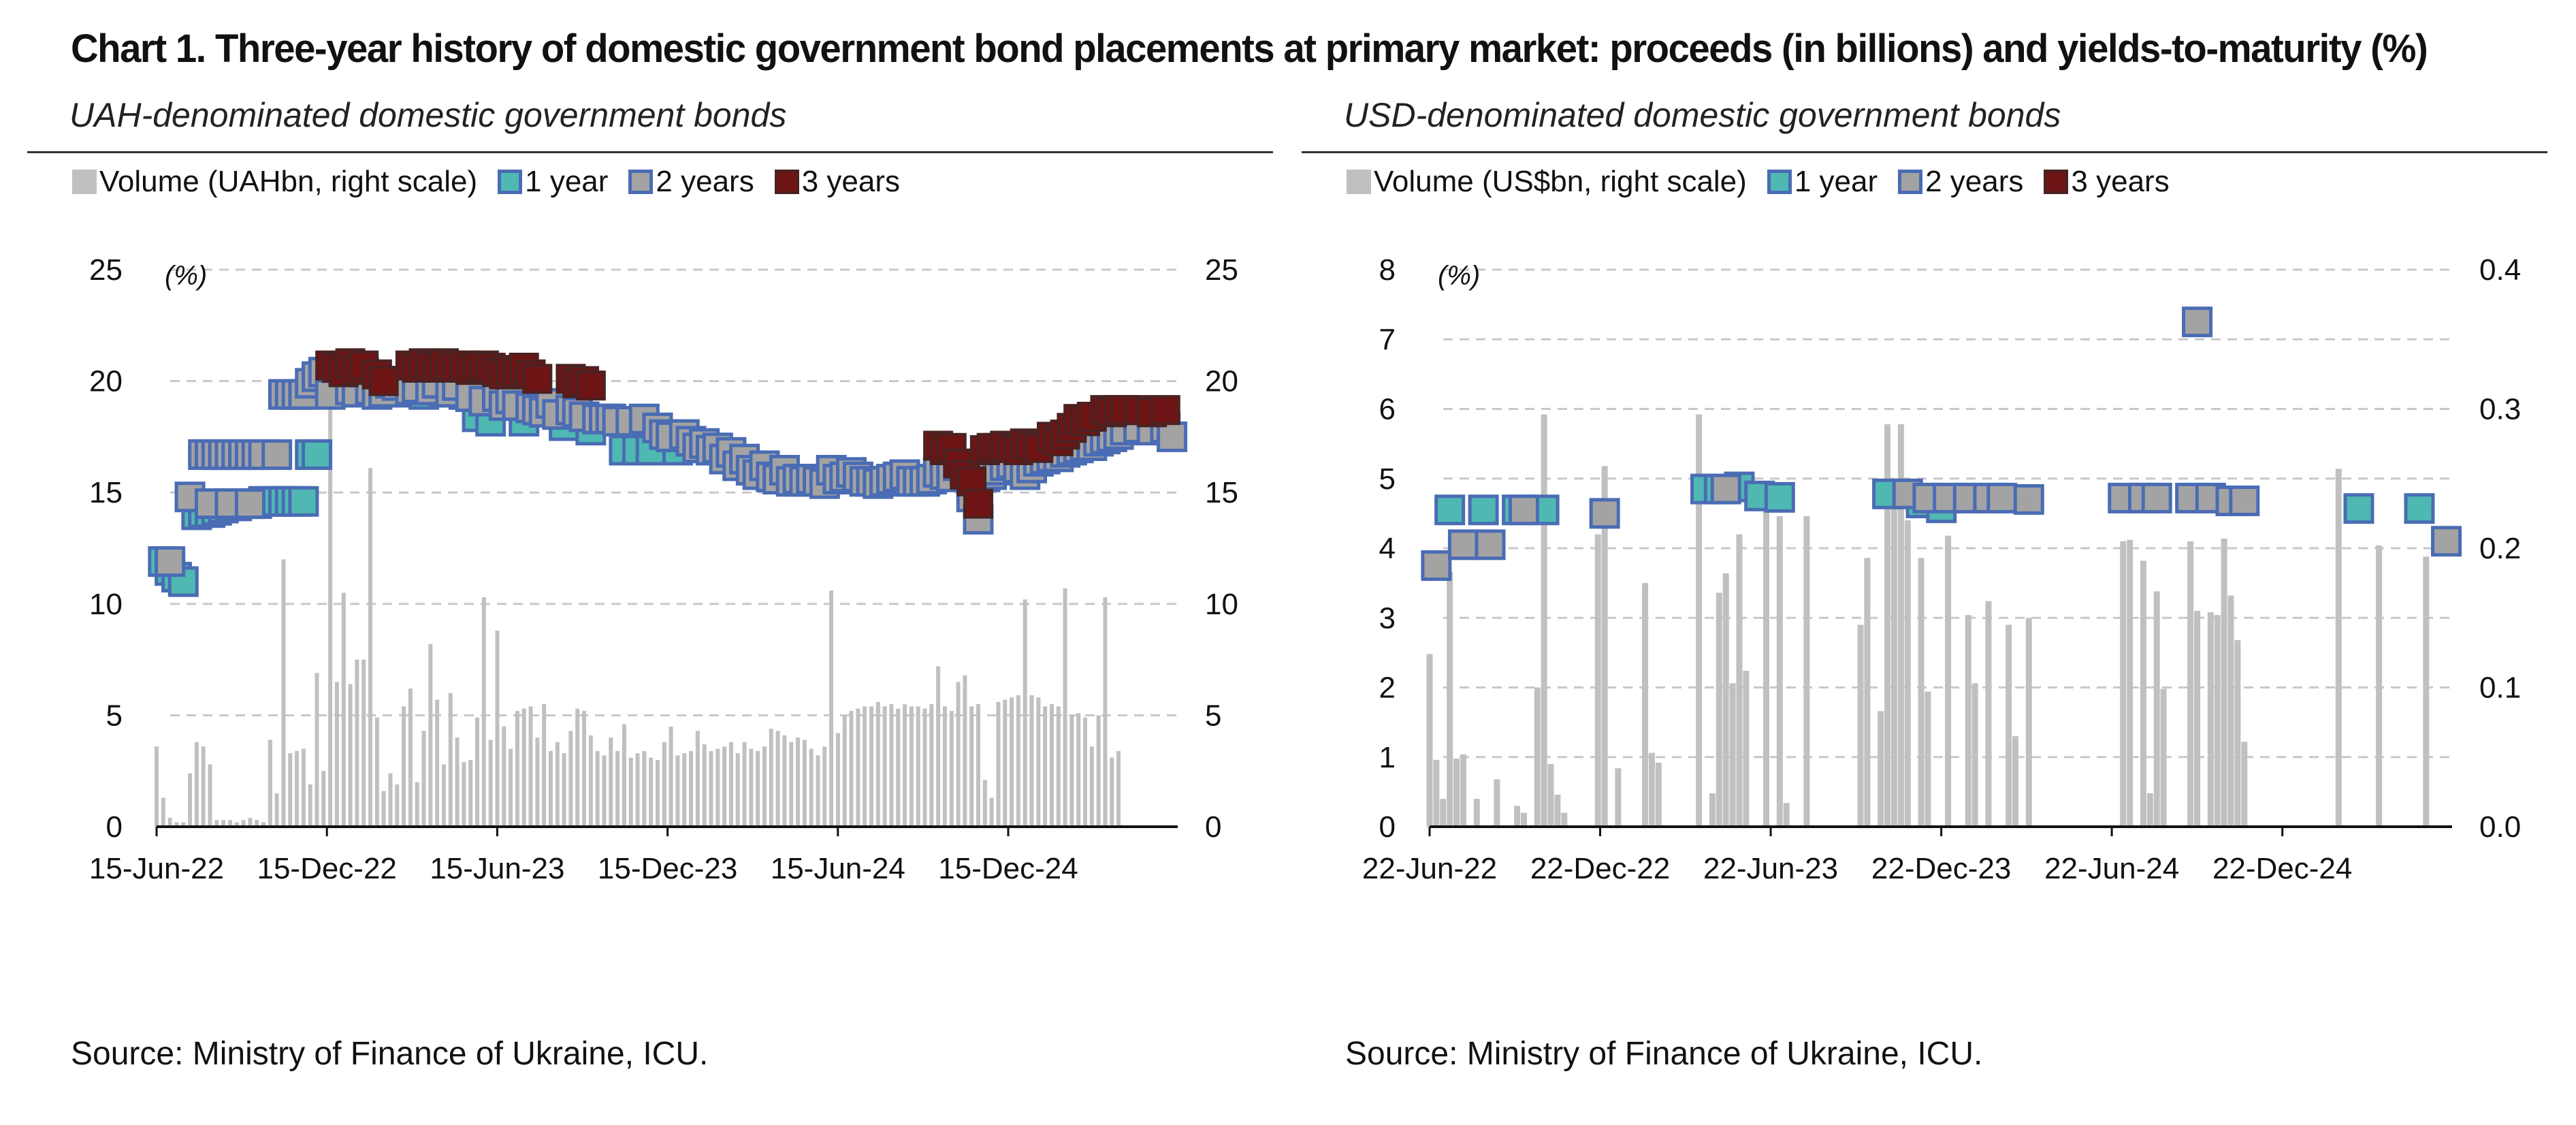  Describe the element at coordinates (691, 182) in the screenshot. I see `uah-legend-2y: 2 years` at that location.